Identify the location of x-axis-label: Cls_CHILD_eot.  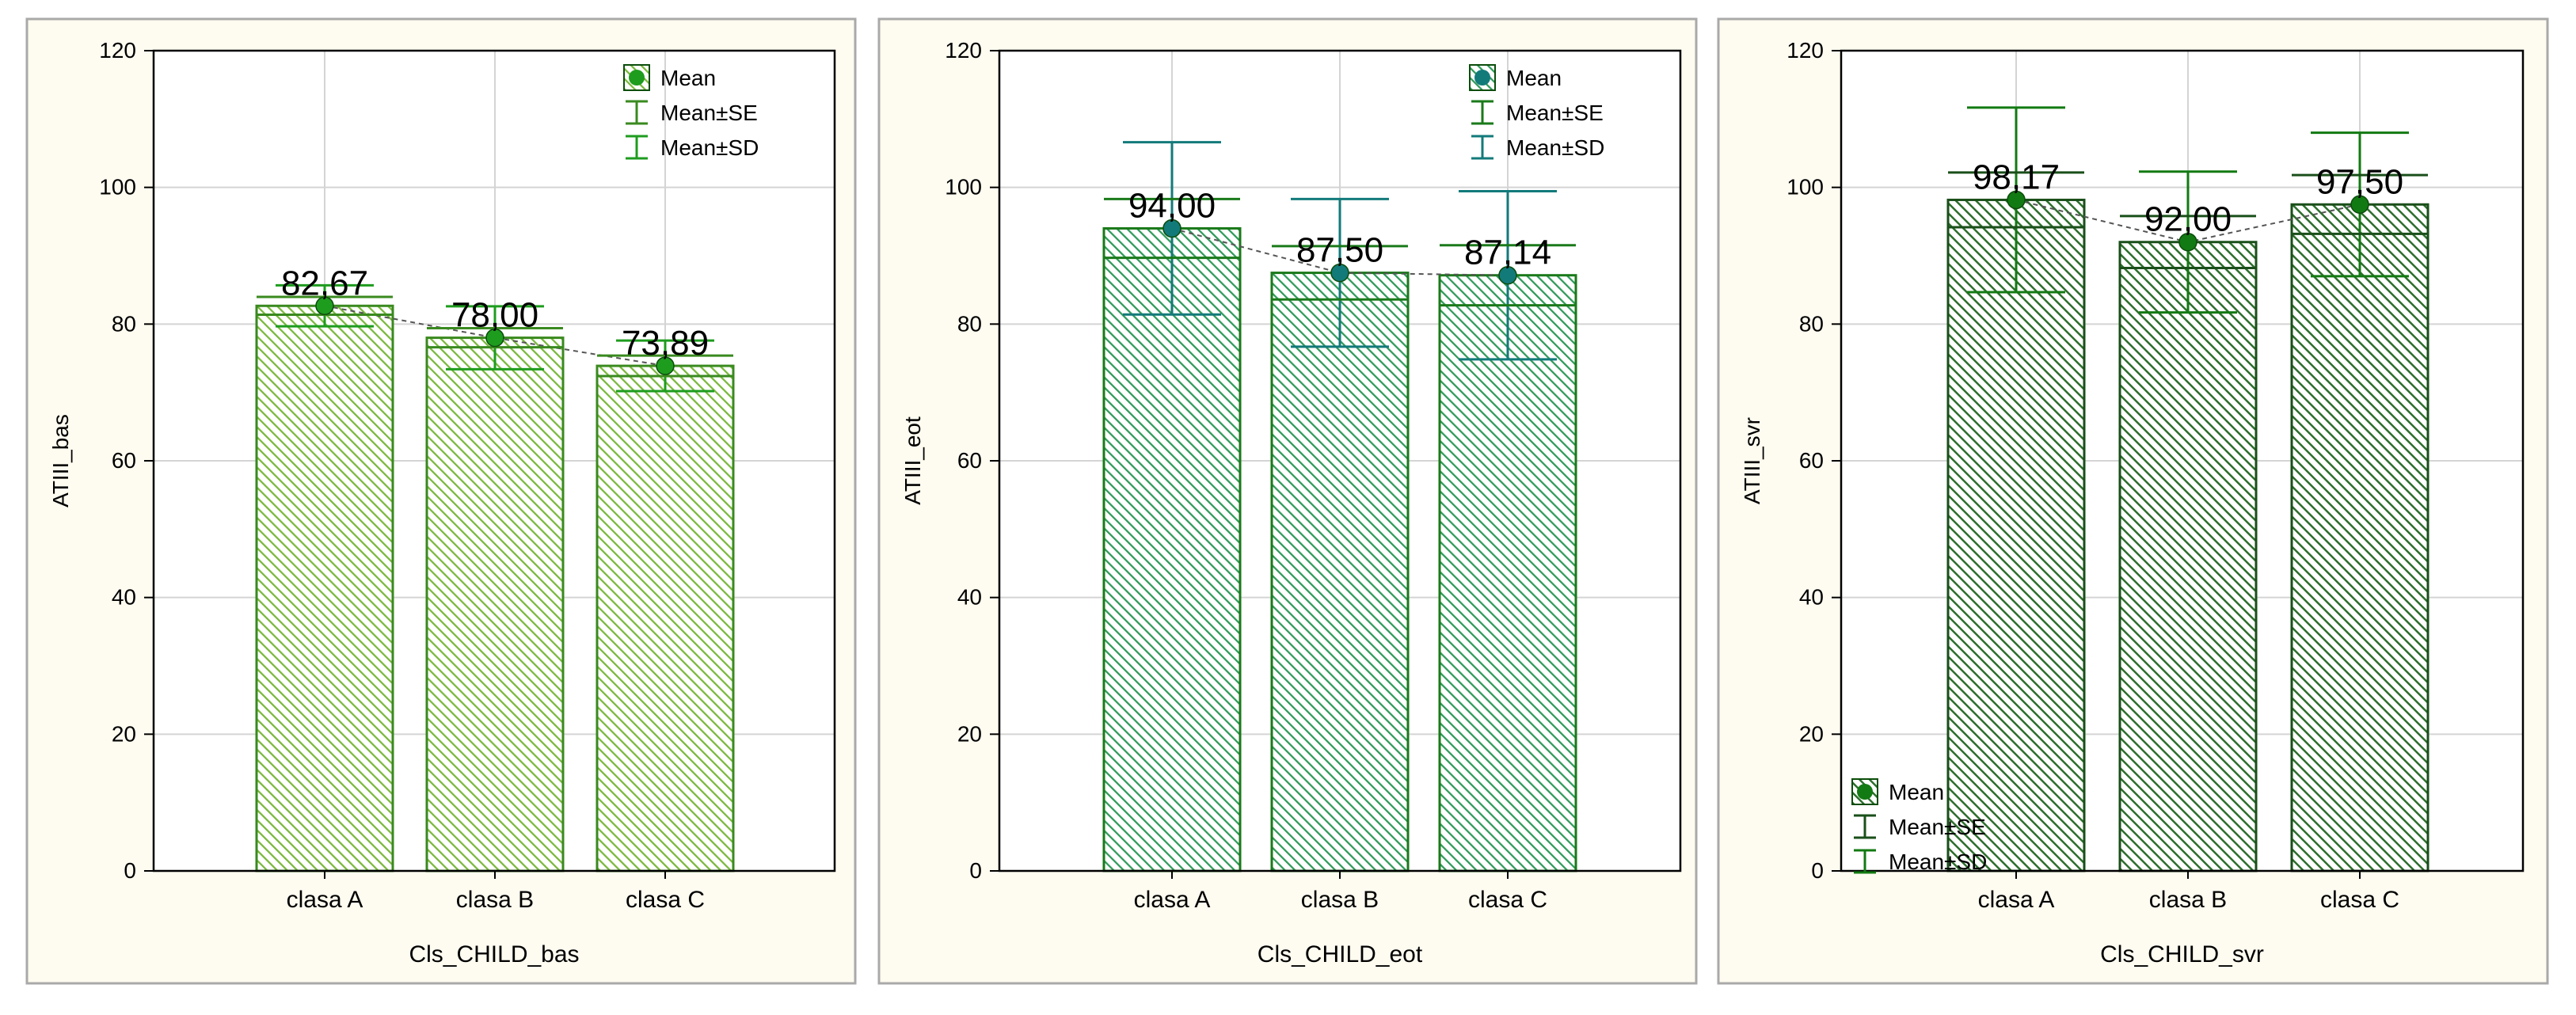
(1340, 954).